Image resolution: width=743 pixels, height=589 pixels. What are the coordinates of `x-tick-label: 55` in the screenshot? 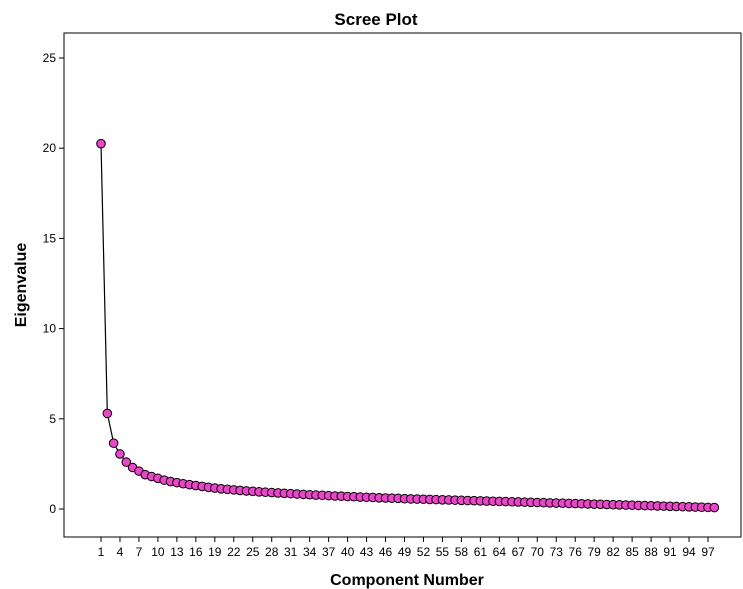 It's located at (443, 552).